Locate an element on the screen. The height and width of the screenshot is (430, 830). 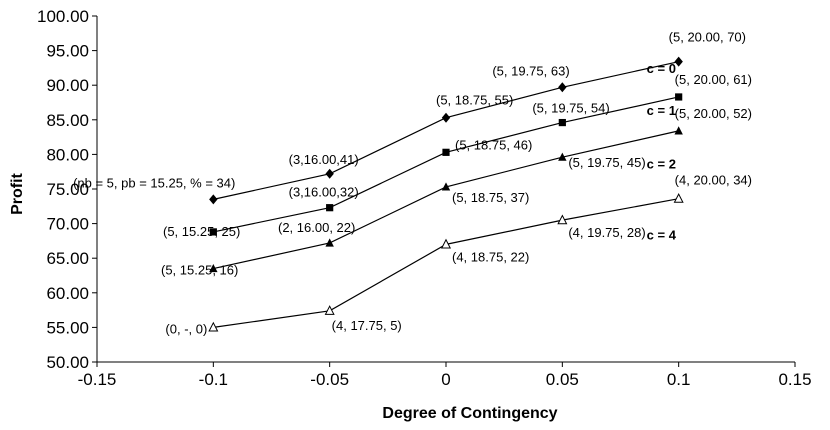
point-label: (5, 15.25, 25) is located at coordinates (201, 231).